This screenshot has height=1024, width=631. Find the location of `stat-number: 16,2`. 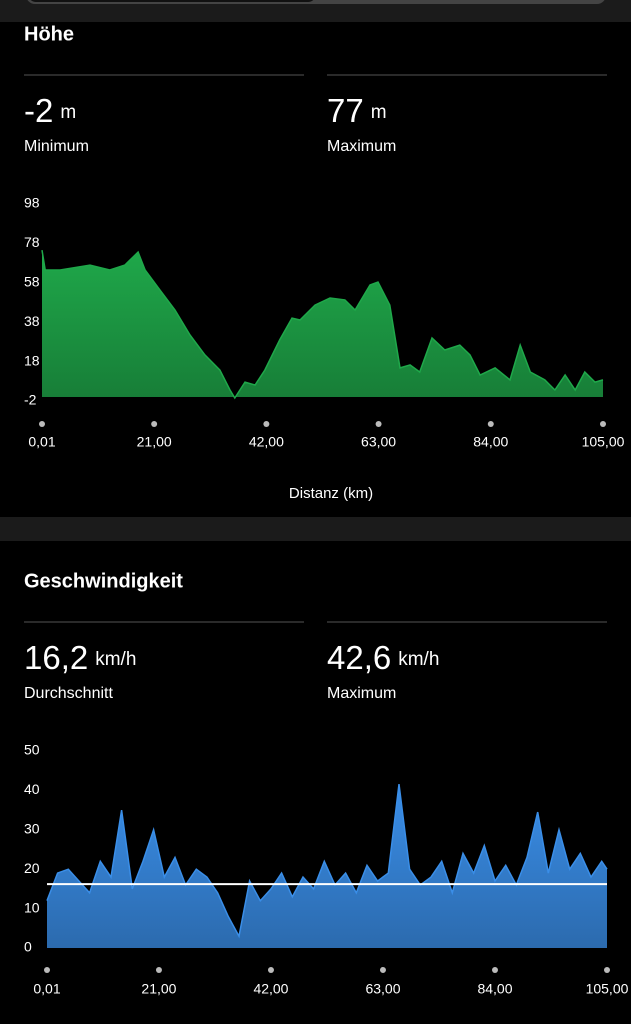

stat-number: 16,2 is located at coordinates (56, 657).